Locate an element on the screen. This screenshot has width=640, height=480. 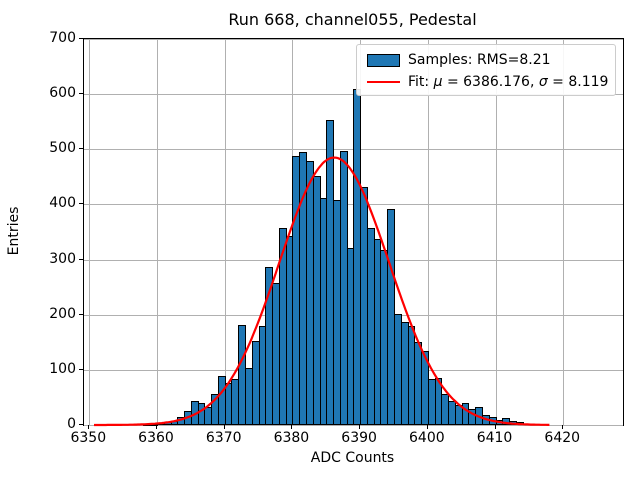
y-tick-label: 500 is located at coordinates (62, 148).